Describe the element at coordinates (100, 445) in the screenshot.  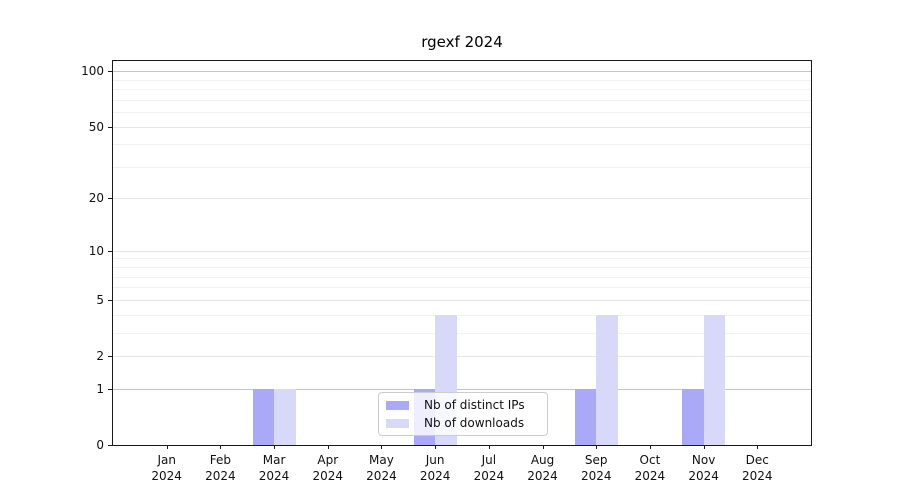
I see `y-tick-label: 0` at that location.